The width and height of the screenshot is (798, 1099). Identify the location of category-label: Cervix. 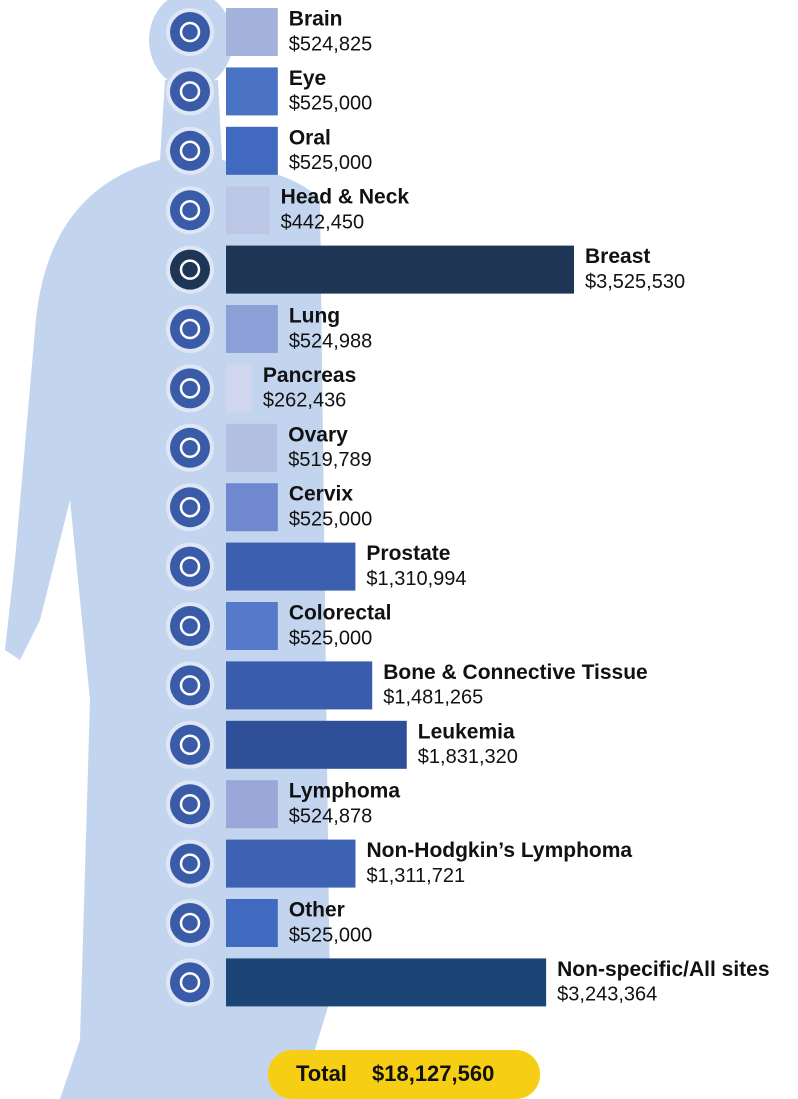
(321, 494).